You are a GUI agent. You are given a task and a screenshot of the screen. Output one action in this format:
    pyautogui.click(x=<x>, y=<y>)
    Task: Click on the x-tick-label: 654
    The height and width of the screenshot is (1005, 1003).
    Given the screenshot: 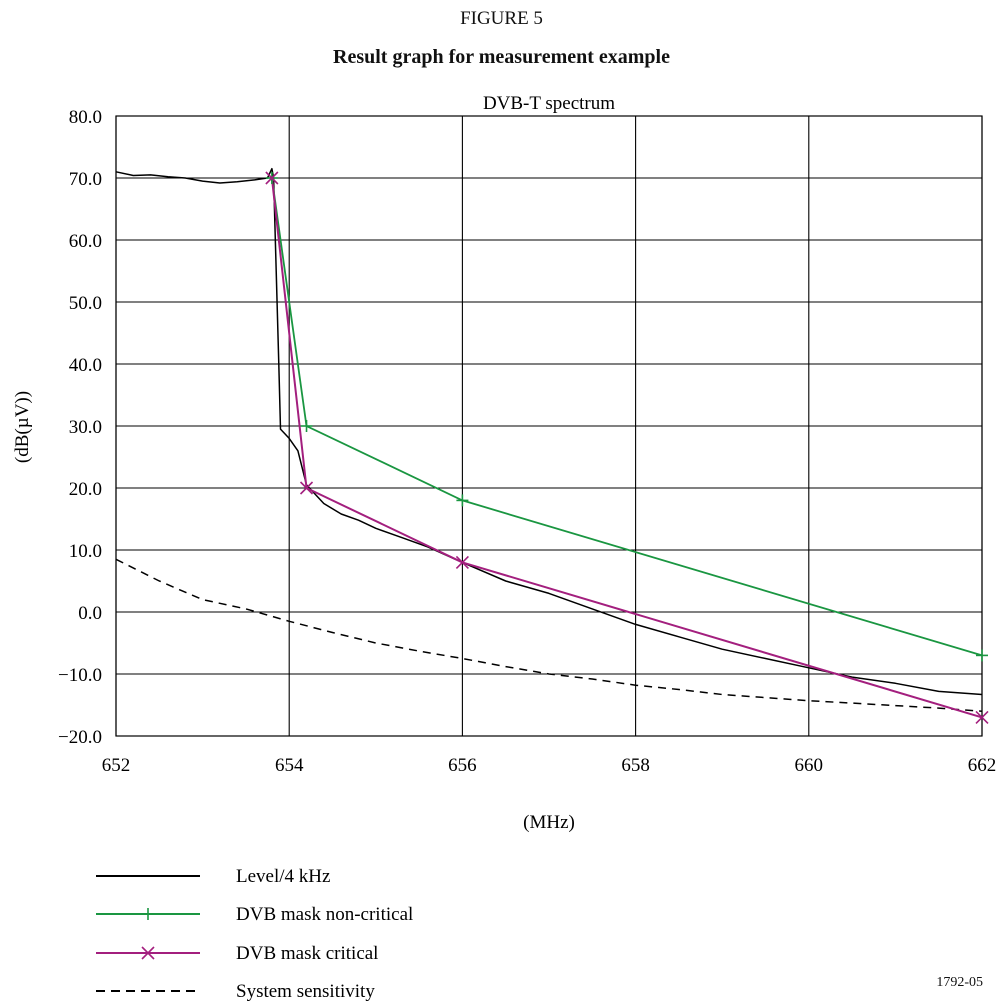 What is the action you would take?
    pyautogui.click(x=289, y=765)
    